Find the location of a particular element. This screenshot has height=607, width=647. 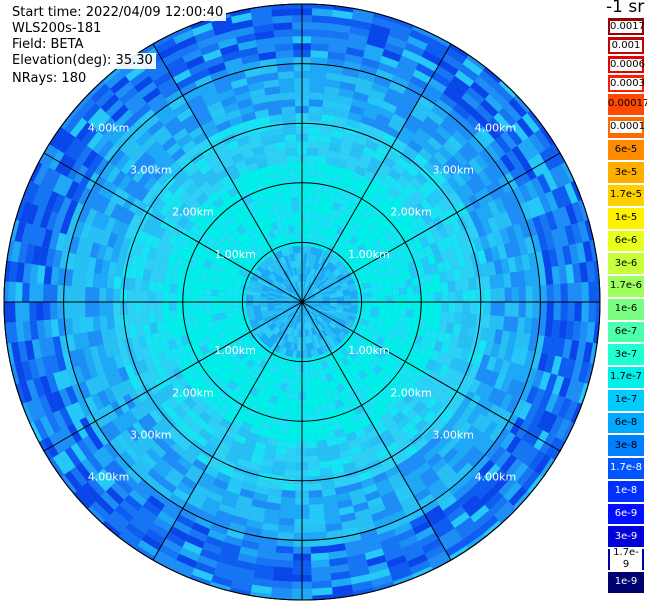

range-label: 2.00km is located at coordinates (411, 212).